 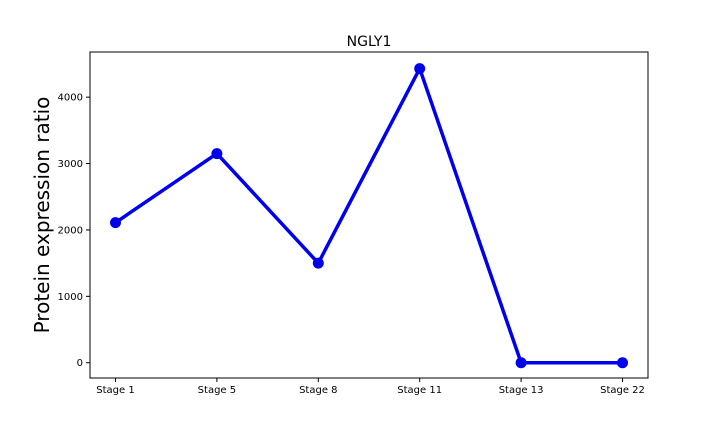 What do you see at coordinates (521, 390) in the screenshot?
I see `x-tick-label: Stage 13` at bounding box center [521, 390].